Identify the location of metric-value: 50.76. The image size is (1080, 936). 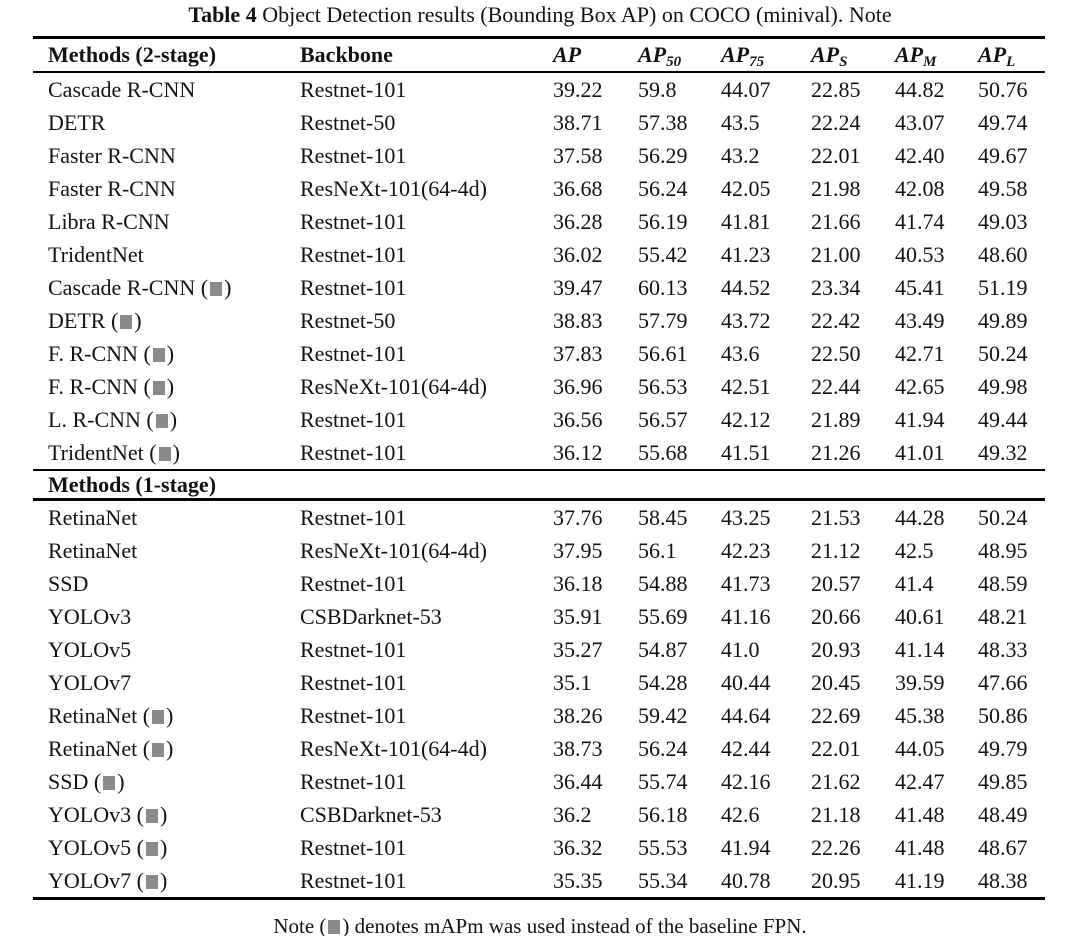
(1003, 89).